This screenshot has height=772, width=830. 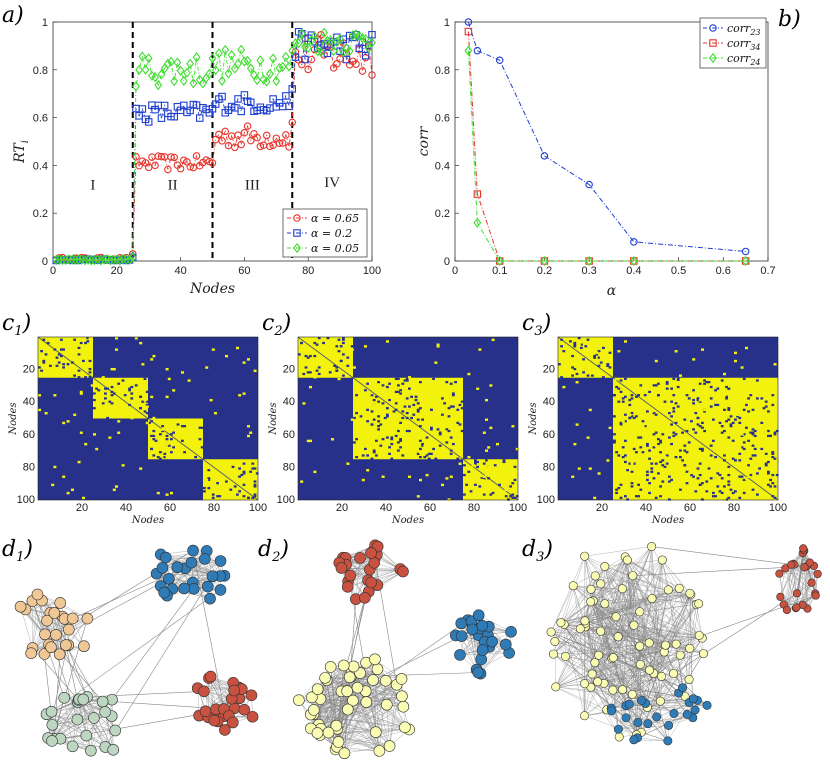 What do you see at coordinates (335, 218) in the screenshot?
I see `legend-label: α = 0.65` at bounding box center [335, 218].